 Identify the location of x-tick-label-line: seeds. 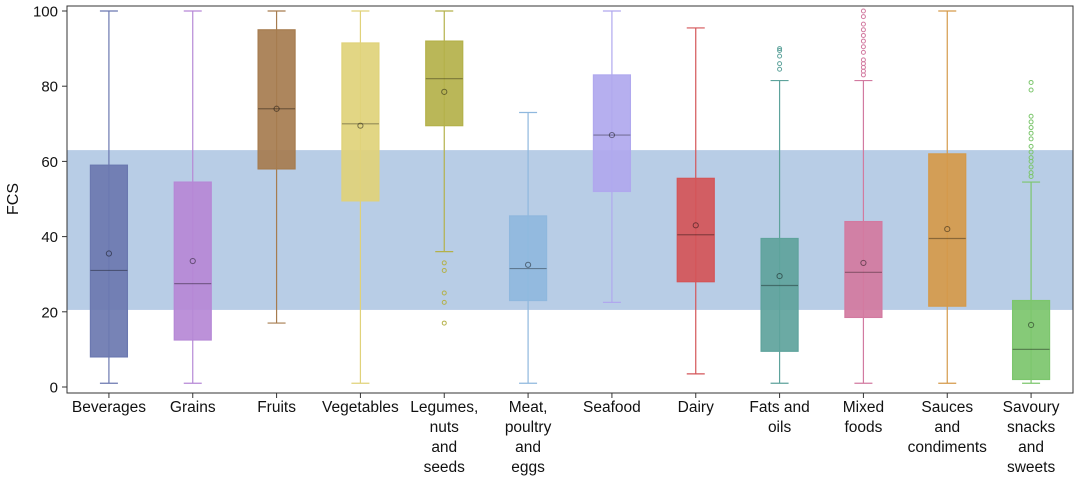
(445, 467).